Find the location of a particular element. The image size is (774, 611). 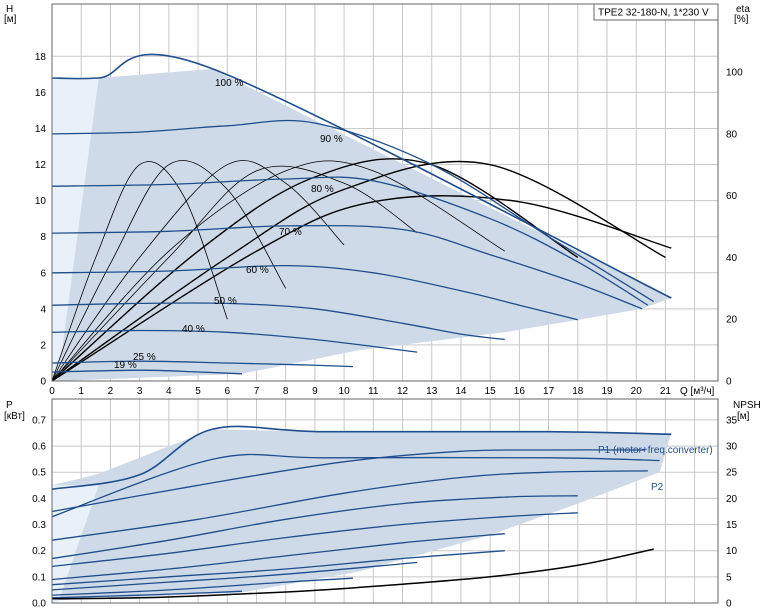

y2-tick-label: 0 is located at coordinates (729, 382).